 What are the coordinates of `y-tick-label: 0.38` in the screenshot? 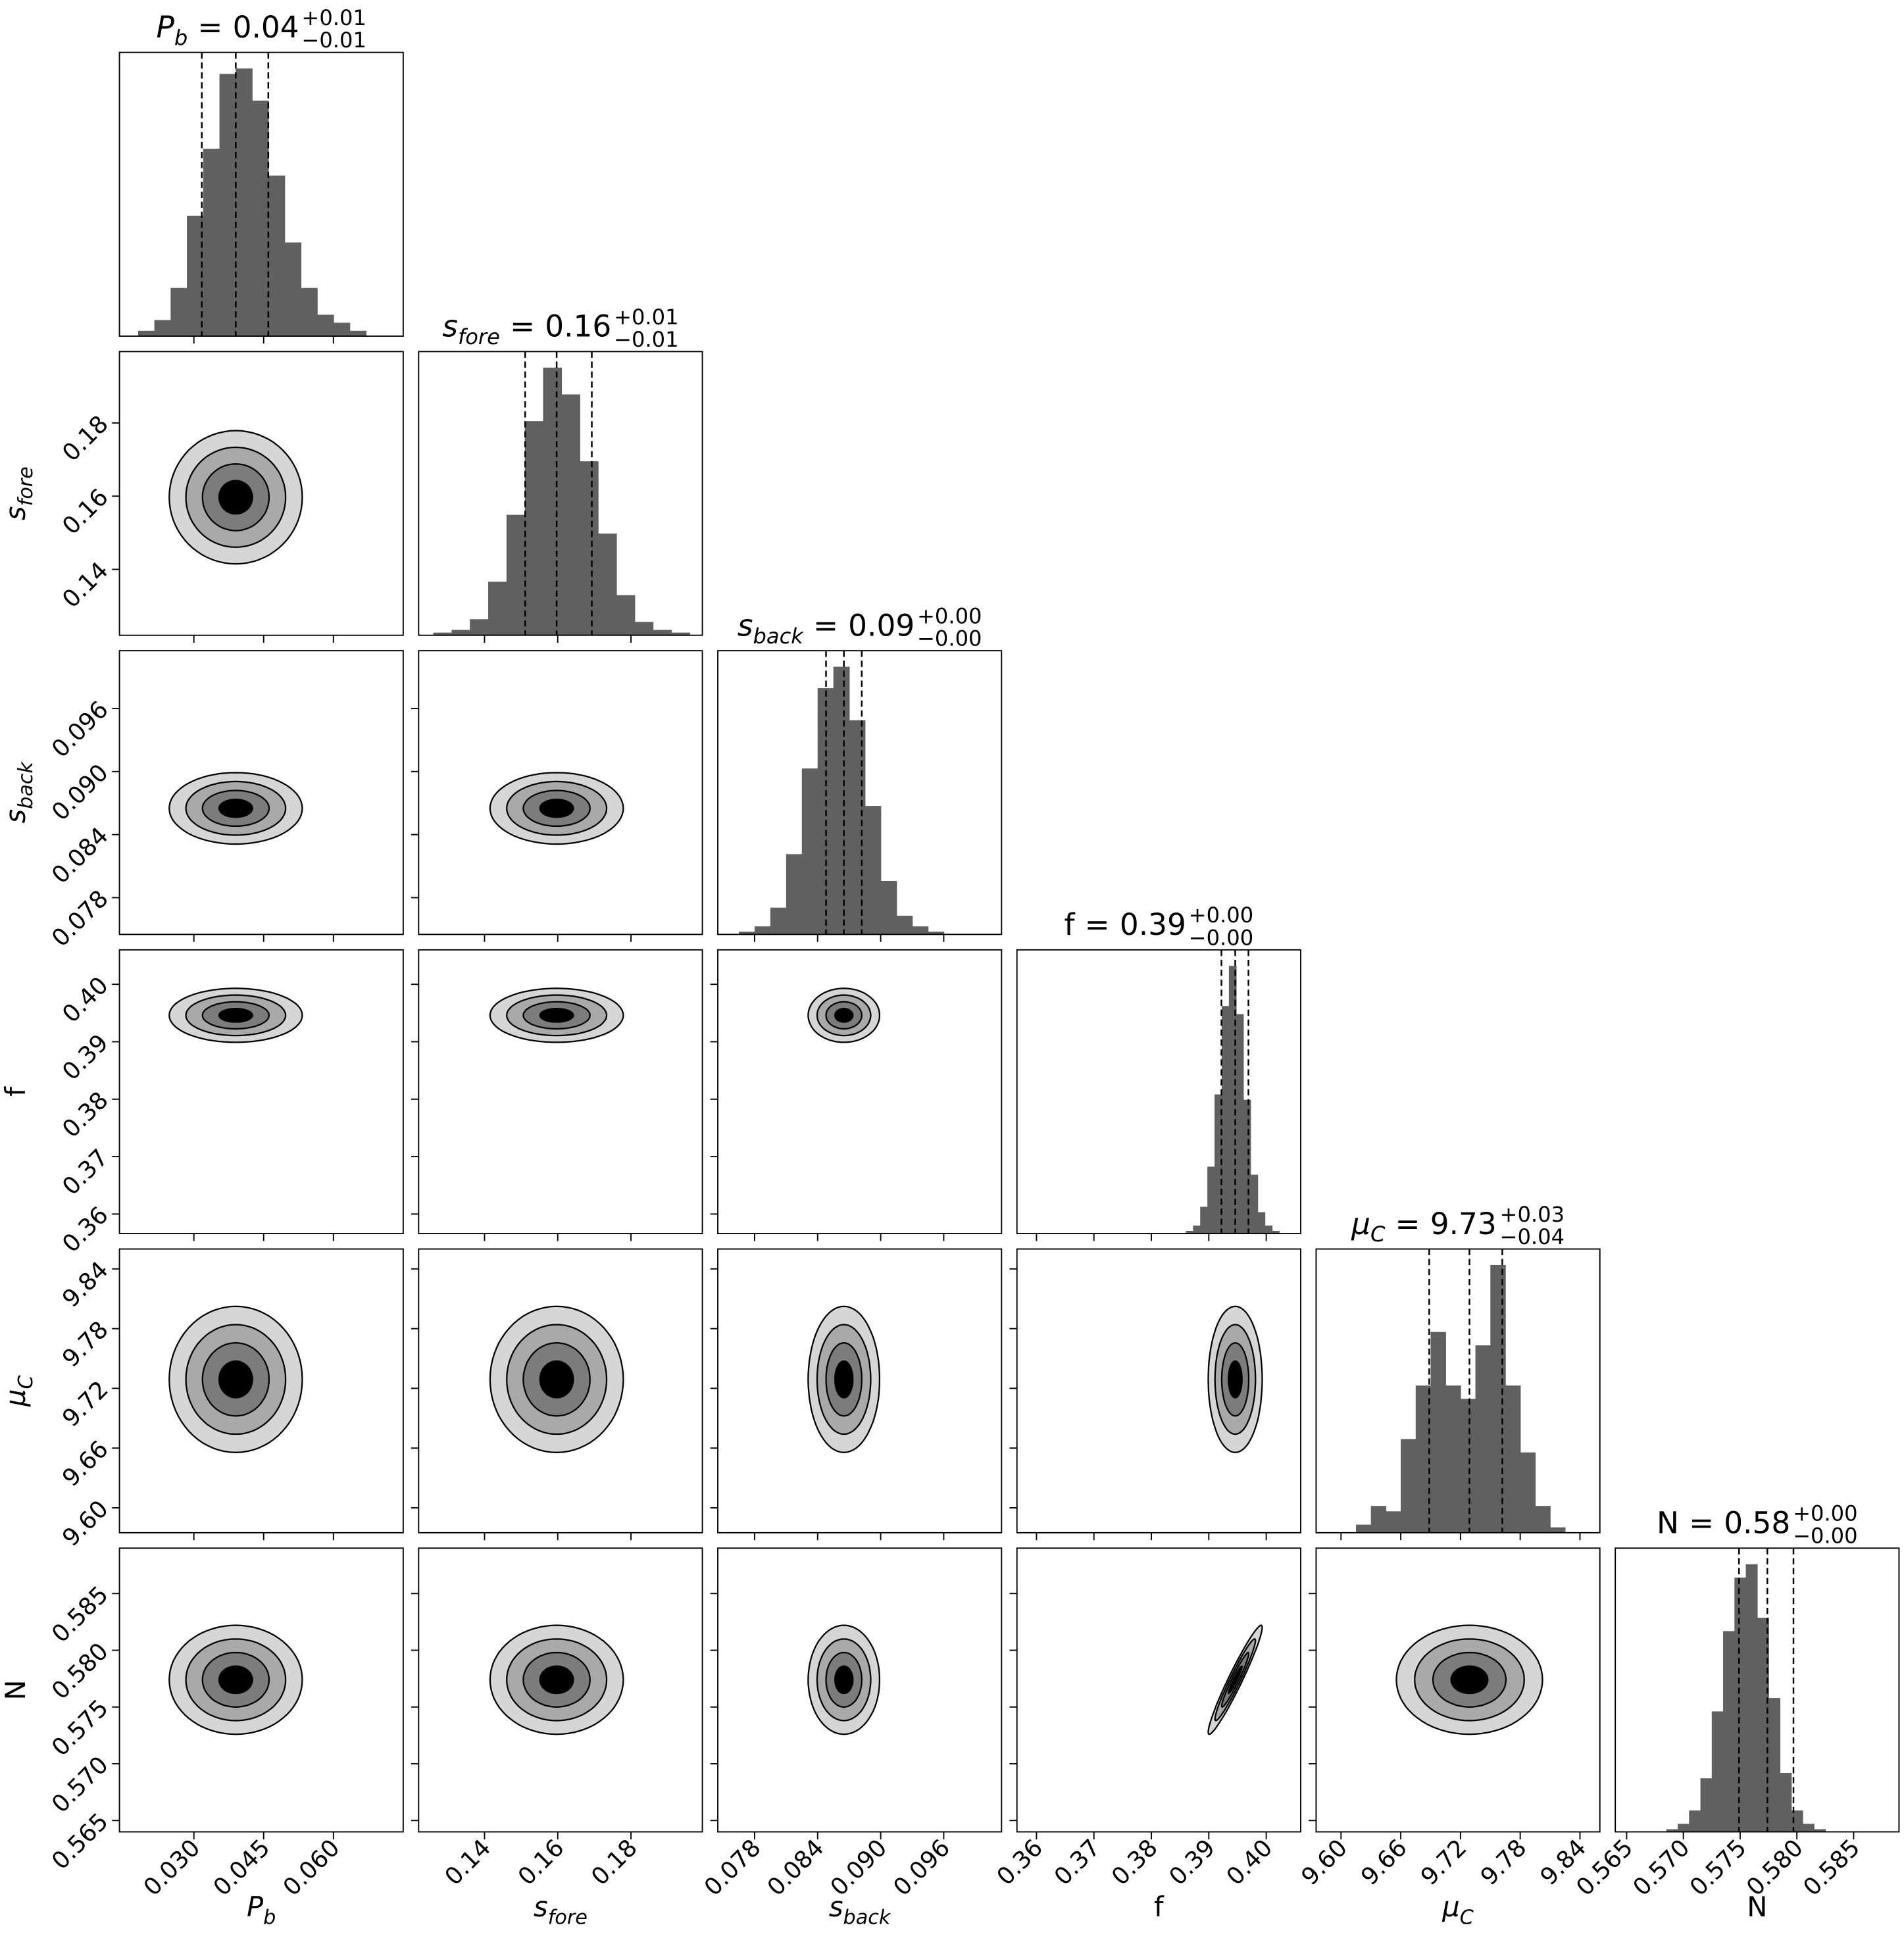 It's located at (85, 1115).